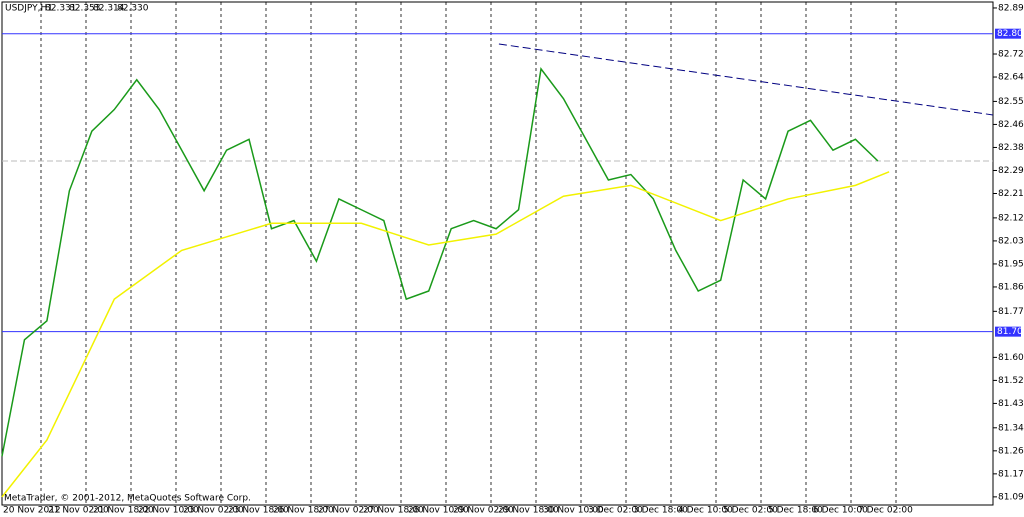 Image resolution: width=1024 pixels, height=517 pixels. What do you see at coordinates (1011, 264) in the screenshot?
I see `y-tick-label: 81.950` at bounding box center [1011, 264].